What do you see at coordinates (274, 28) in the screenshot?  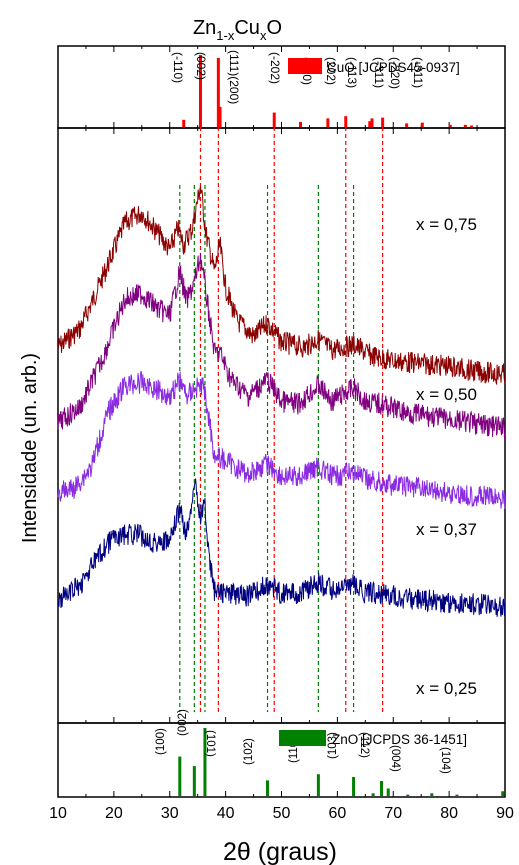 I see `title-end: O` at bounding box center [274, 28].